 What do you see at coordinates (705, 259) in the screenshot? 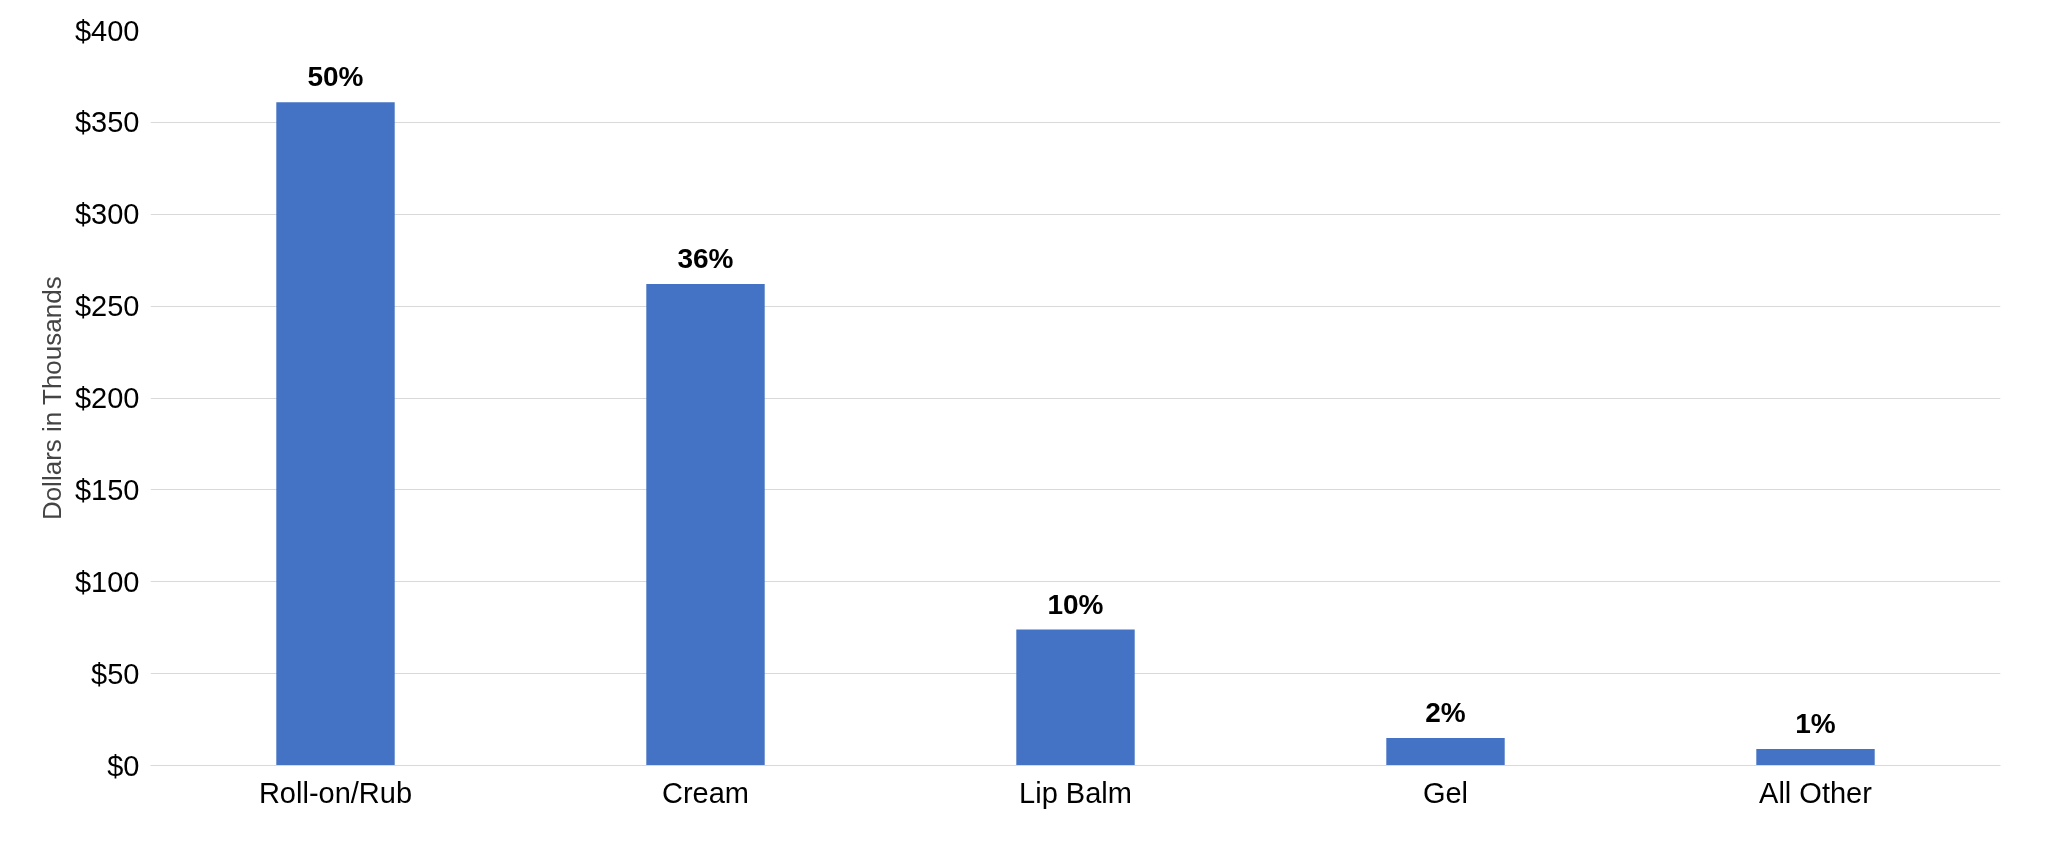
I see `annotation: 36%` at bounding box center [705, 259].